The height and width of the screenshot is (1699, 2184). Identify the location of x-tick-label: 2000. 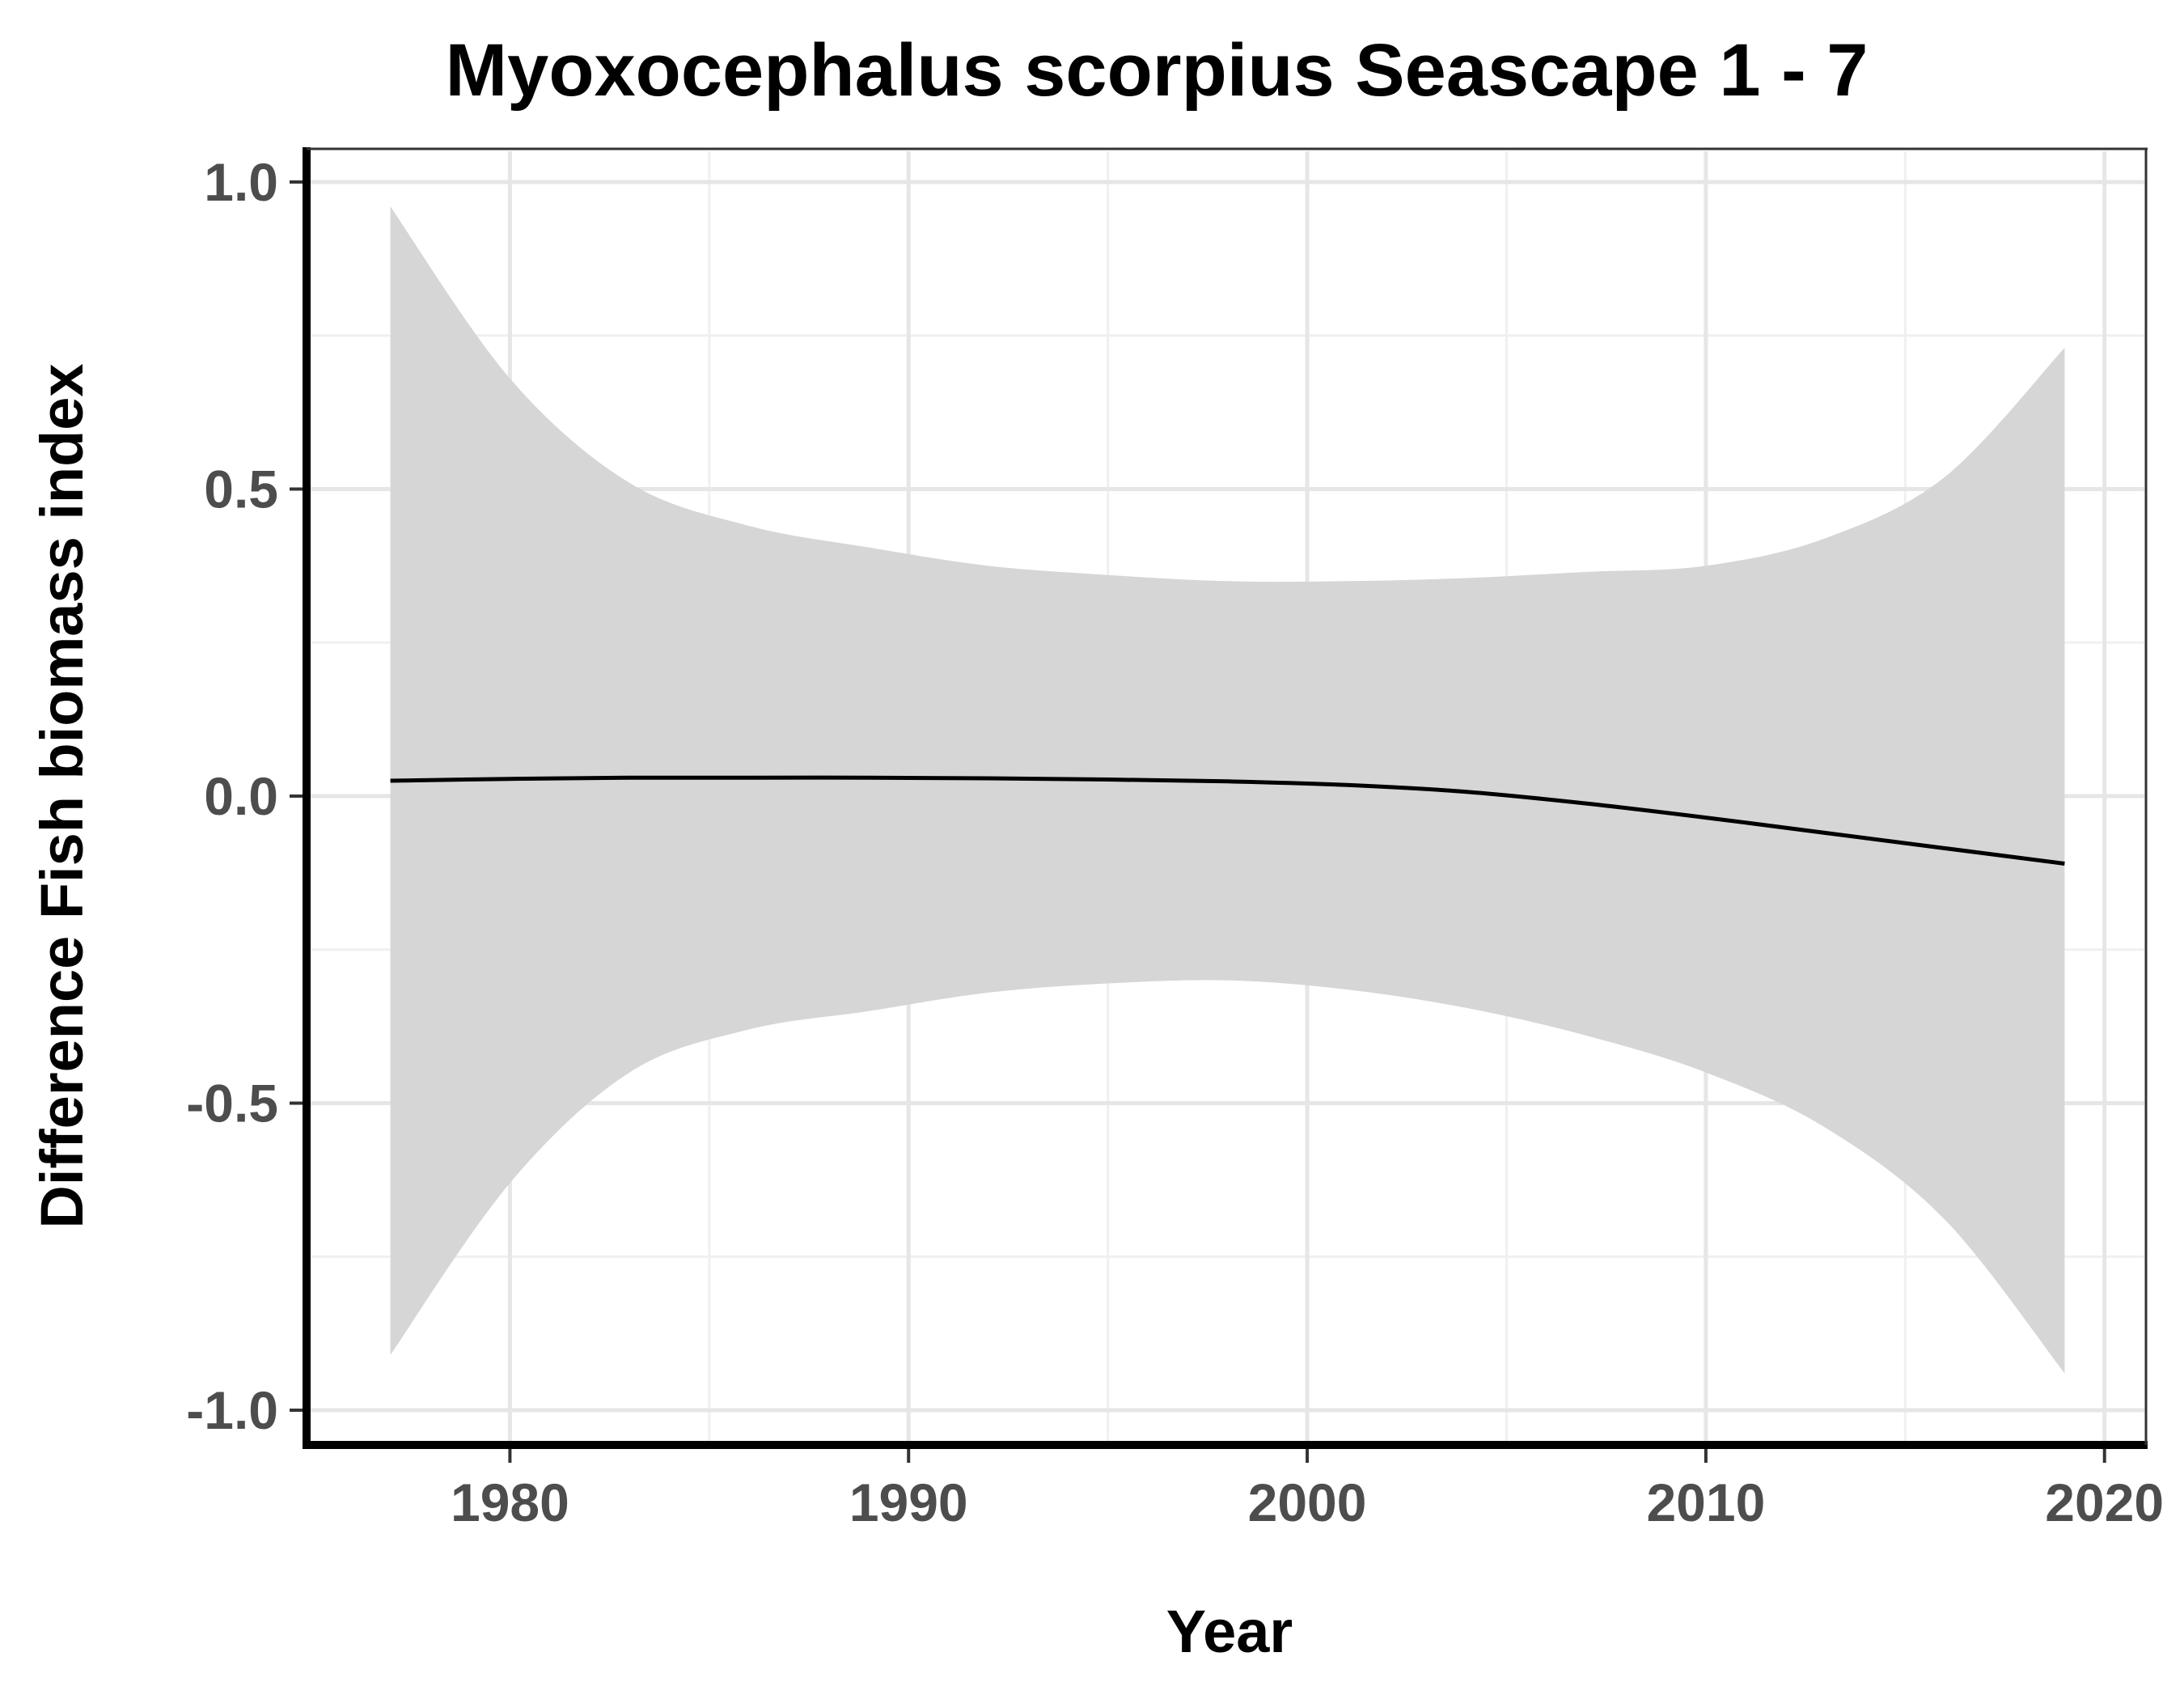
(1307, 1502).